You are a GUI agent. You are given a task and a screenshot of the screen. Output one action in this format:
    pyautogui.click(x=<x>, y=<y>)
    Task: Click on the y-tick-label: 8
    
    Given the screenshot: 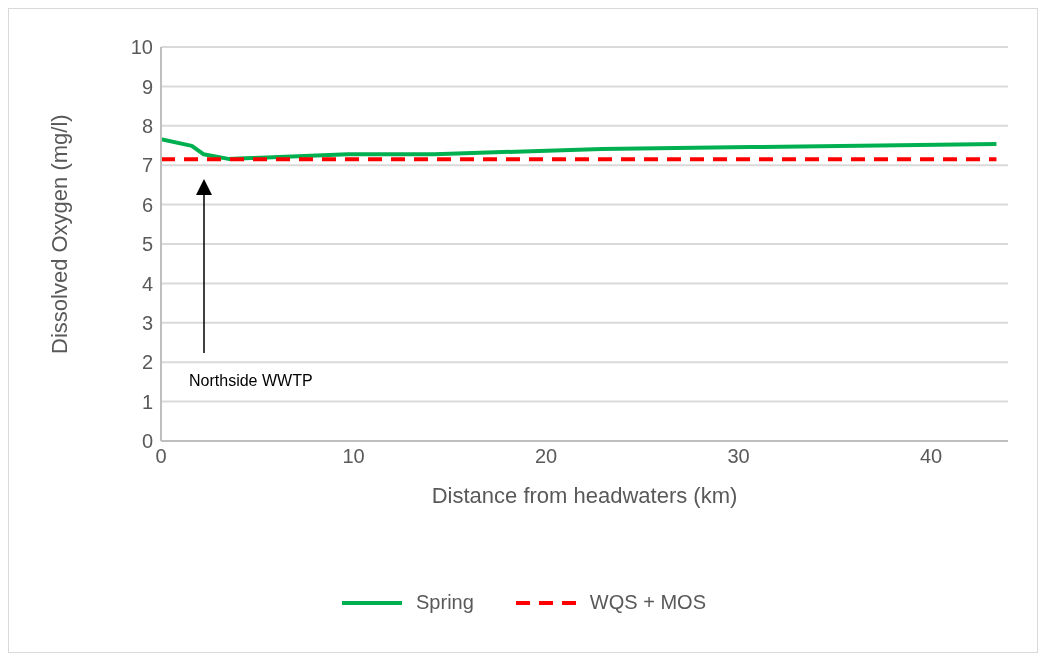 What is the action you would take?
    pyautogui.click(x=147, y=125)
    